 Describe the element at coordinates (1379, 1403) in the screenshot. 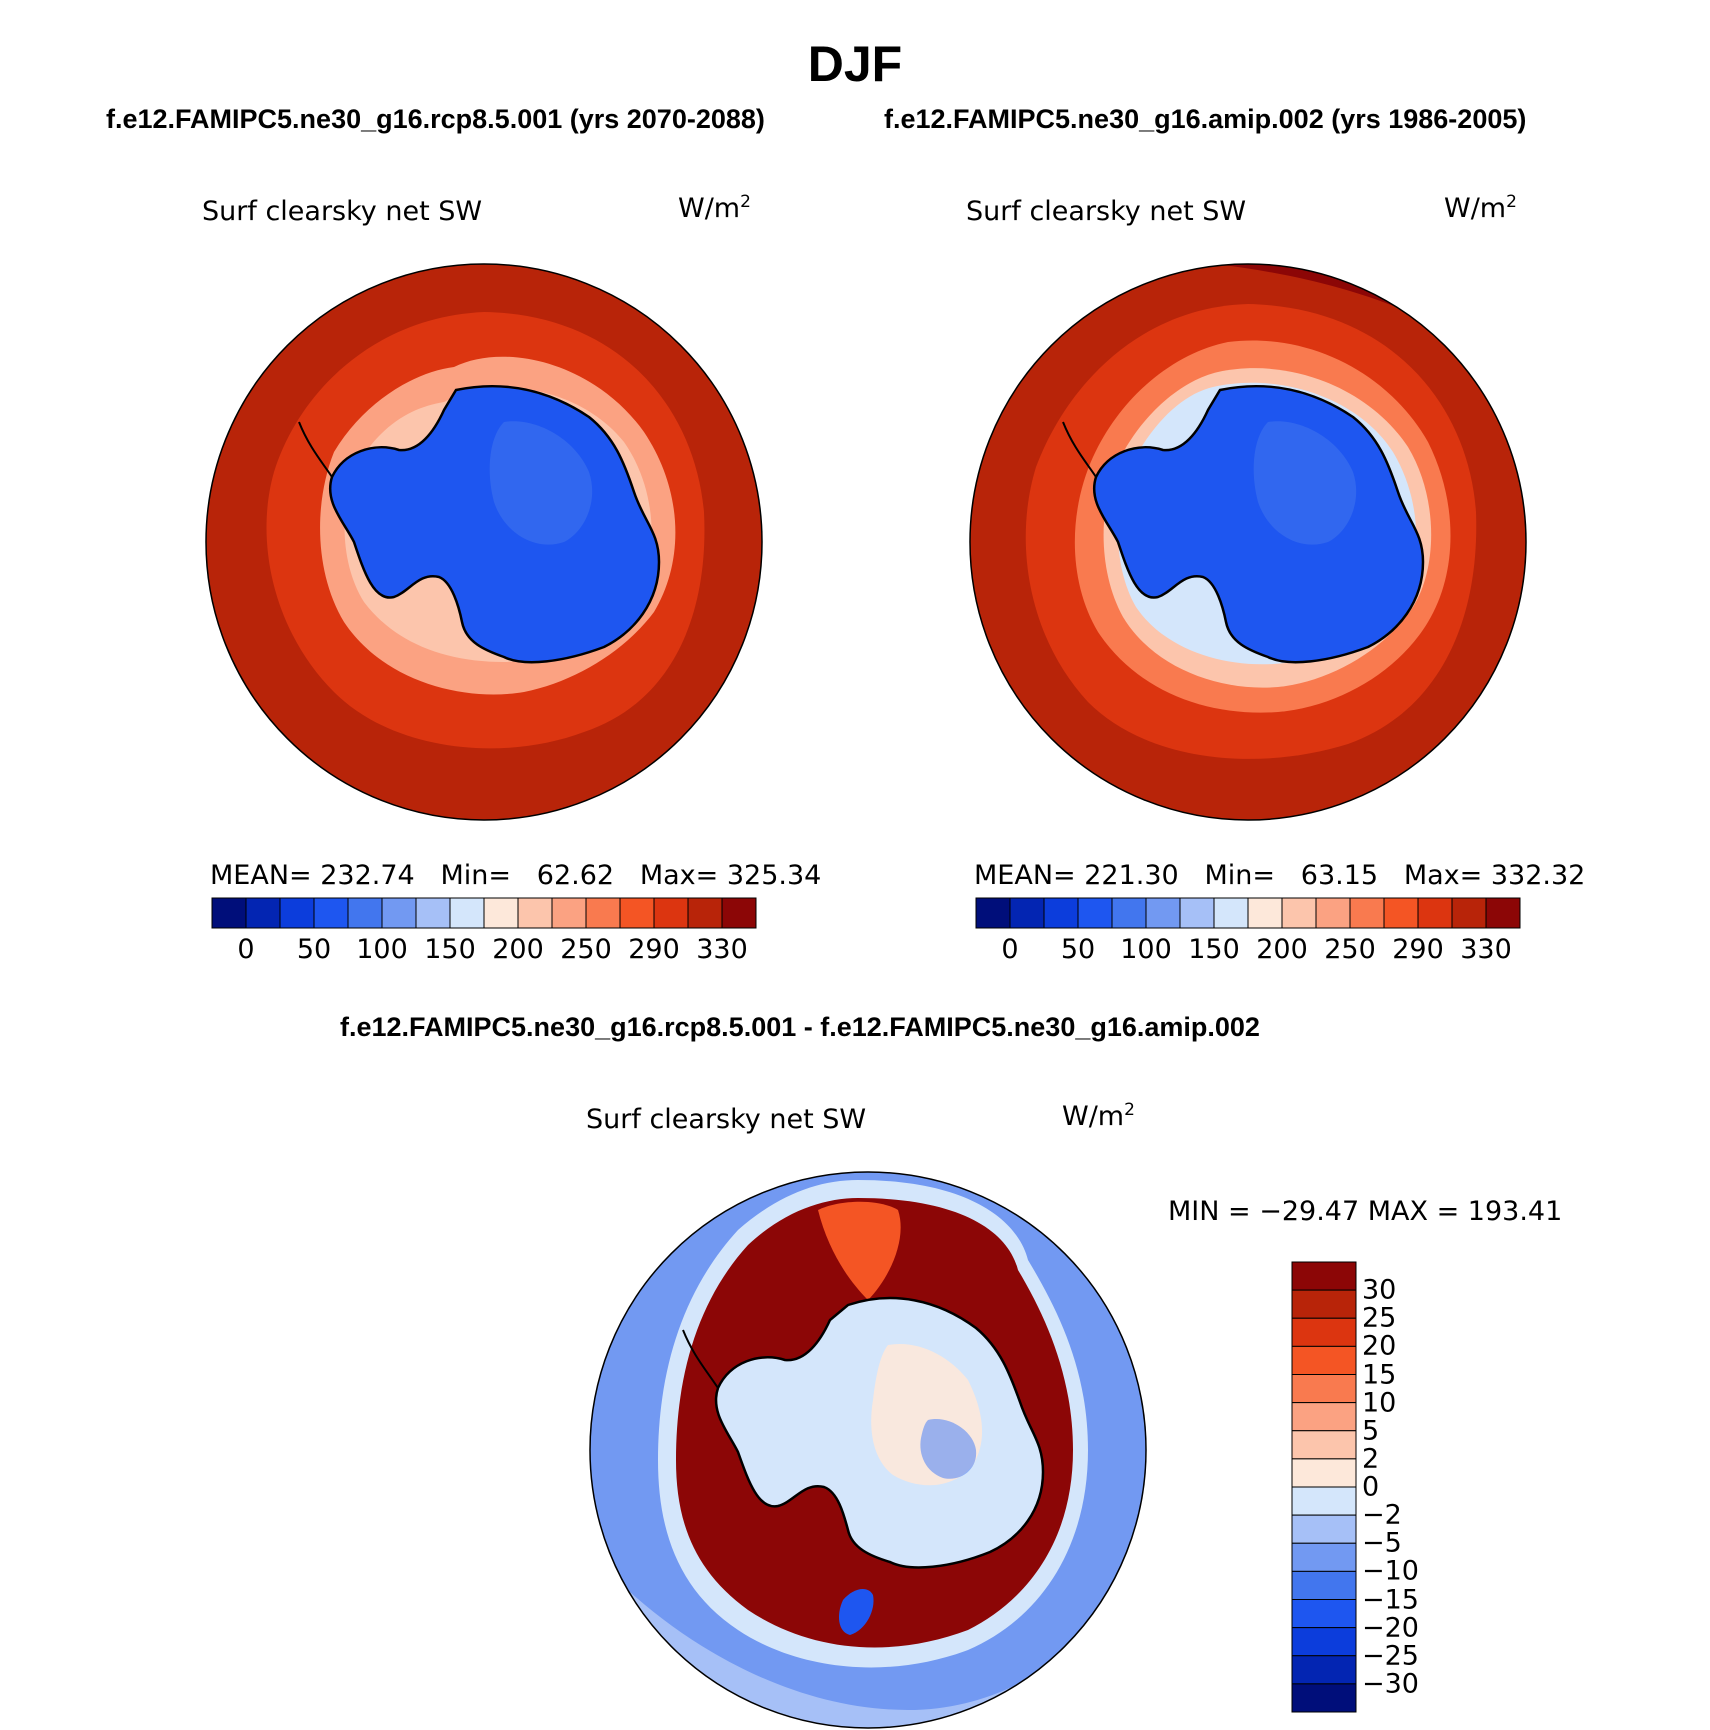

I see `diff-colorbar-tick-label: 10` at that location.